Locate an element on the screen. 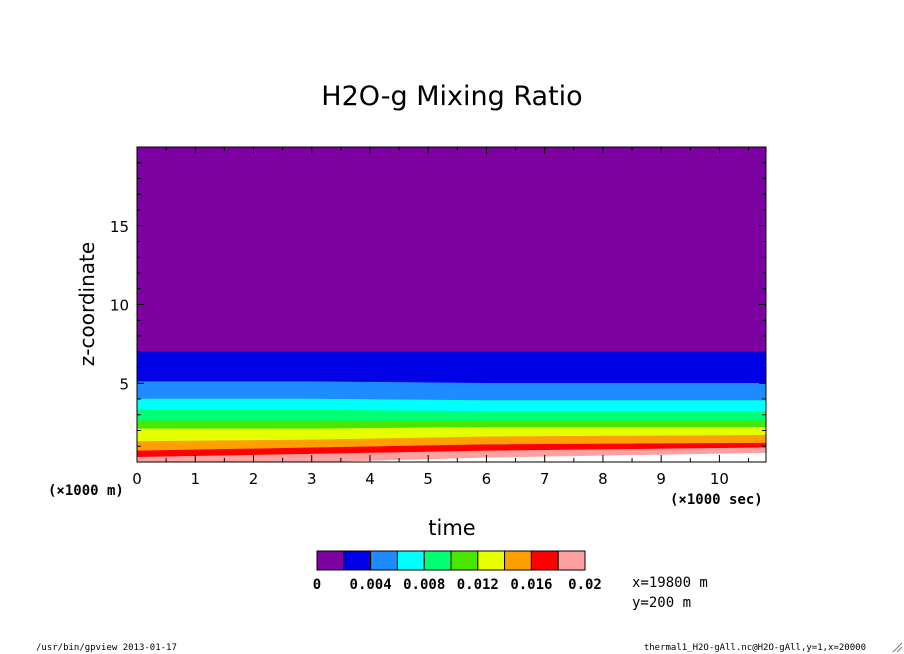 This screenshot has height=654, width=904. x-tick-label: 4 is located at coordinates (370, 479).